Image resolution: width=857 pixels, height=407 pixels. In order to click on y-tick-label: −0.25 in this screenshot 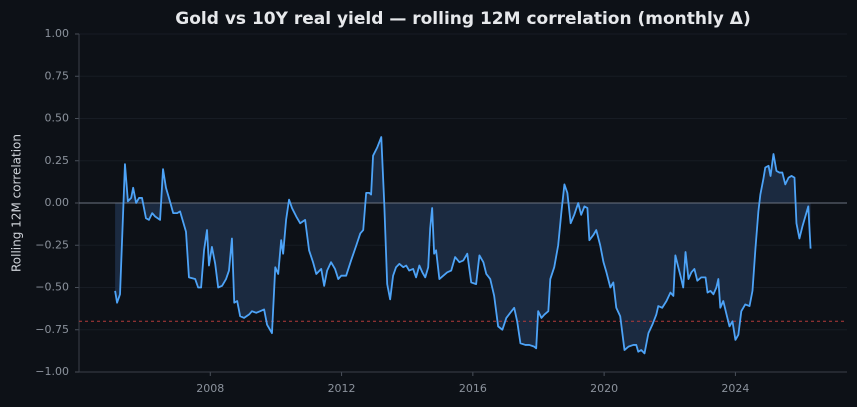, I will do `click(52, 244)`.